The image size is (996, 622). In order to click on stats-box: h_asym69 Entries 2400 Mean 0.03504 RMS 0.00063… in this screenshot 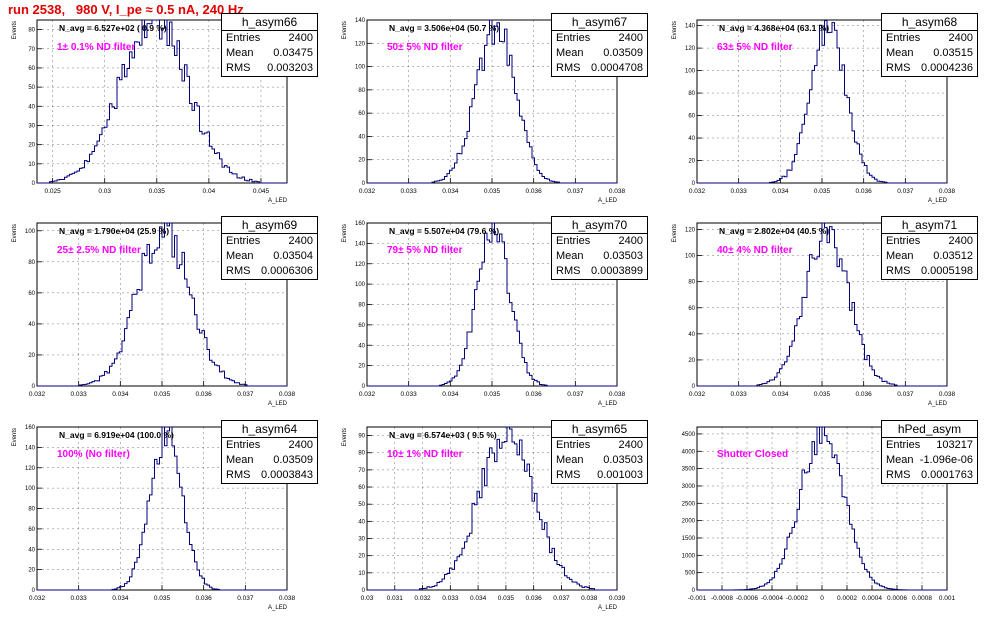, I will do `click(269, 248)`.